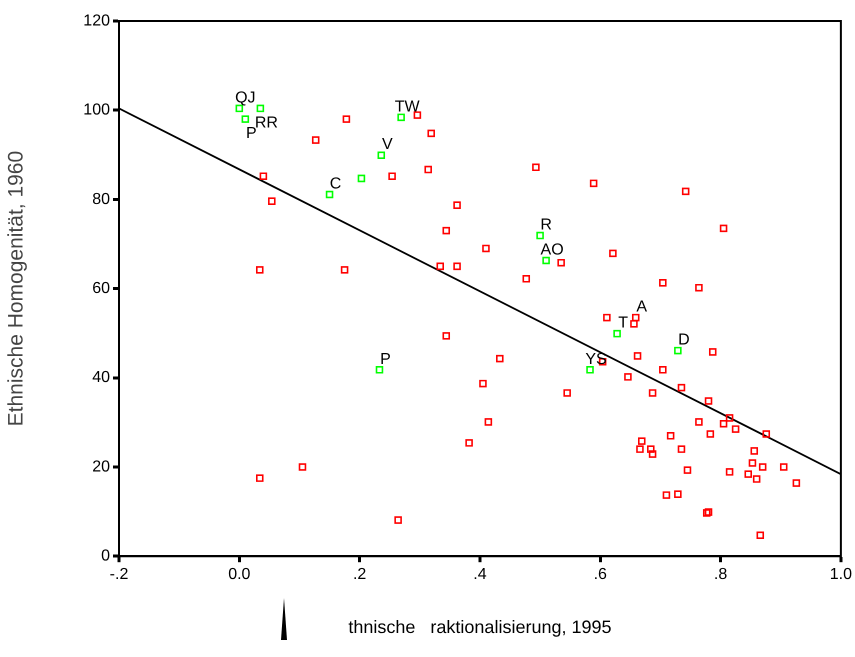  What do you see at coordinates (387, 145) in the screenshot?
I see `annotation: V` at bounding box center [387, 145].